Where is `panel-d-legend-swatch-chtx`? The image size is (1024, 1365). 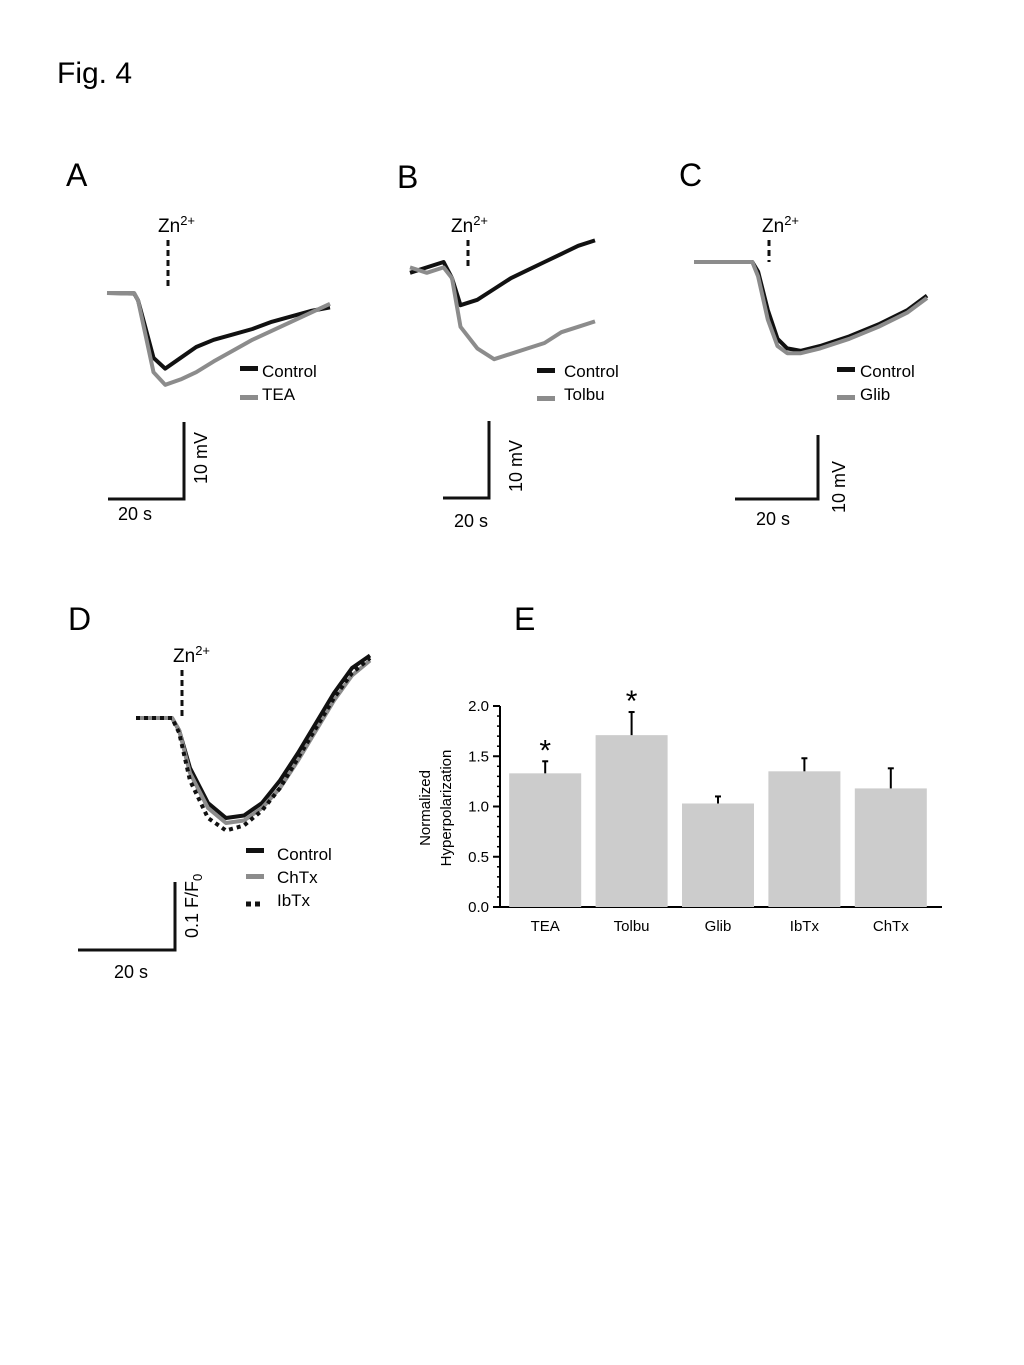
panel-d-legend-swatch-chtx is located at coordinates (255, 876).